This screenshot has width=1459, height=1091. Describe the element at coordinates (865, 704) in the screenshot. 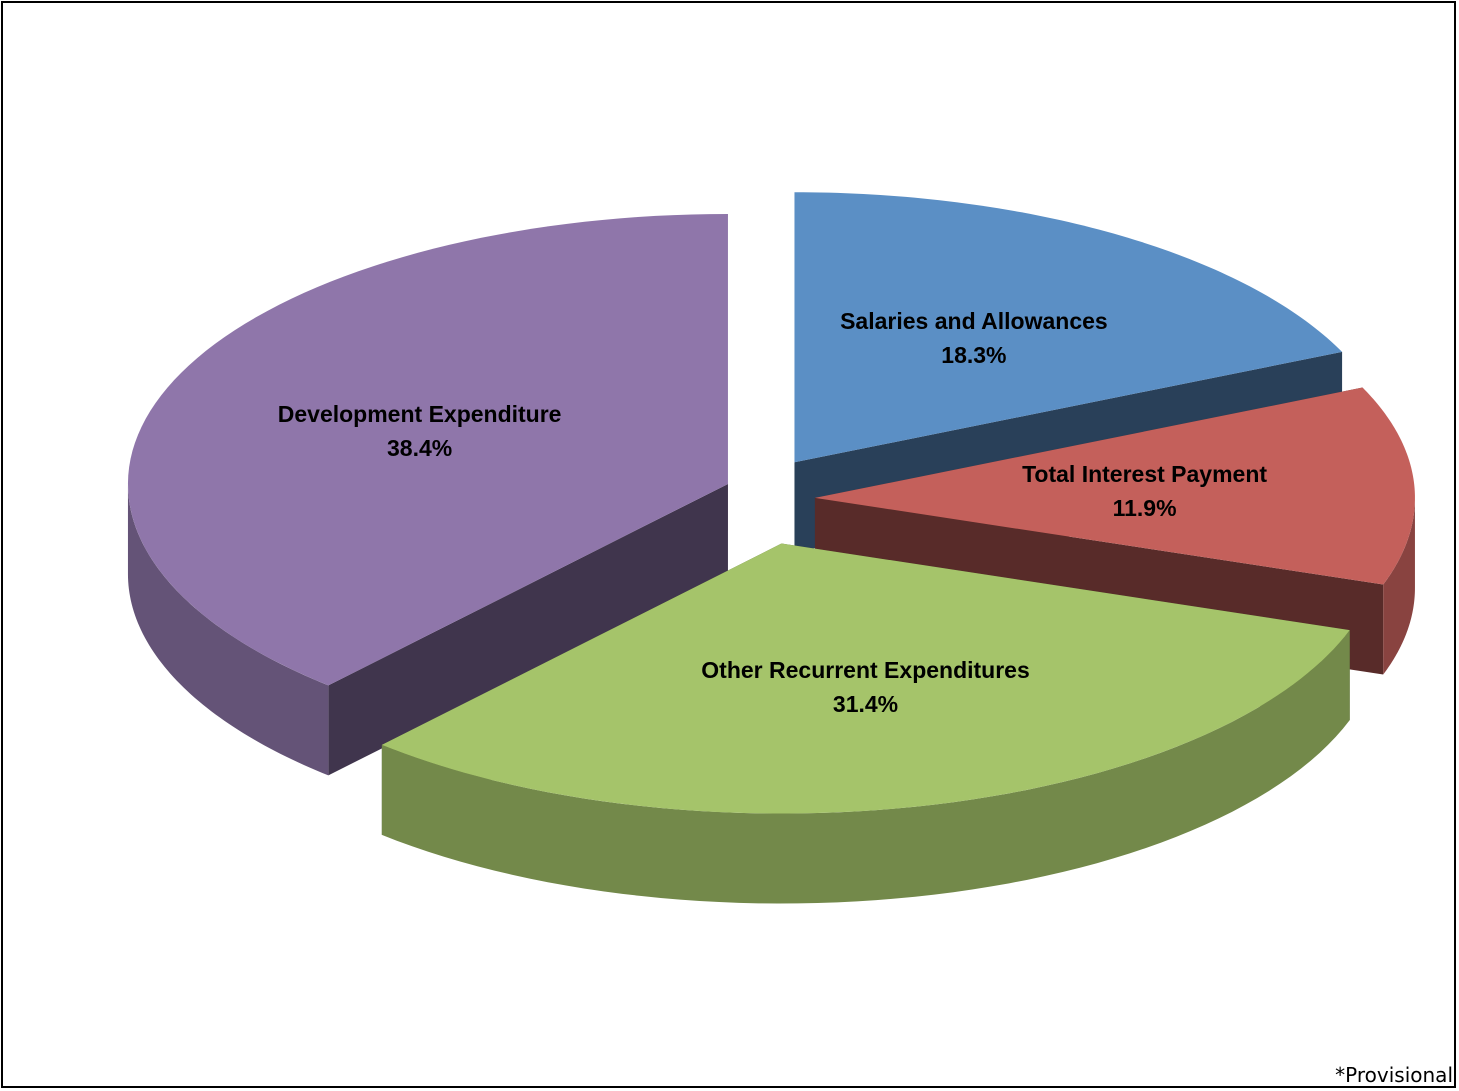

I see `value-label: 31.4%` at that location.